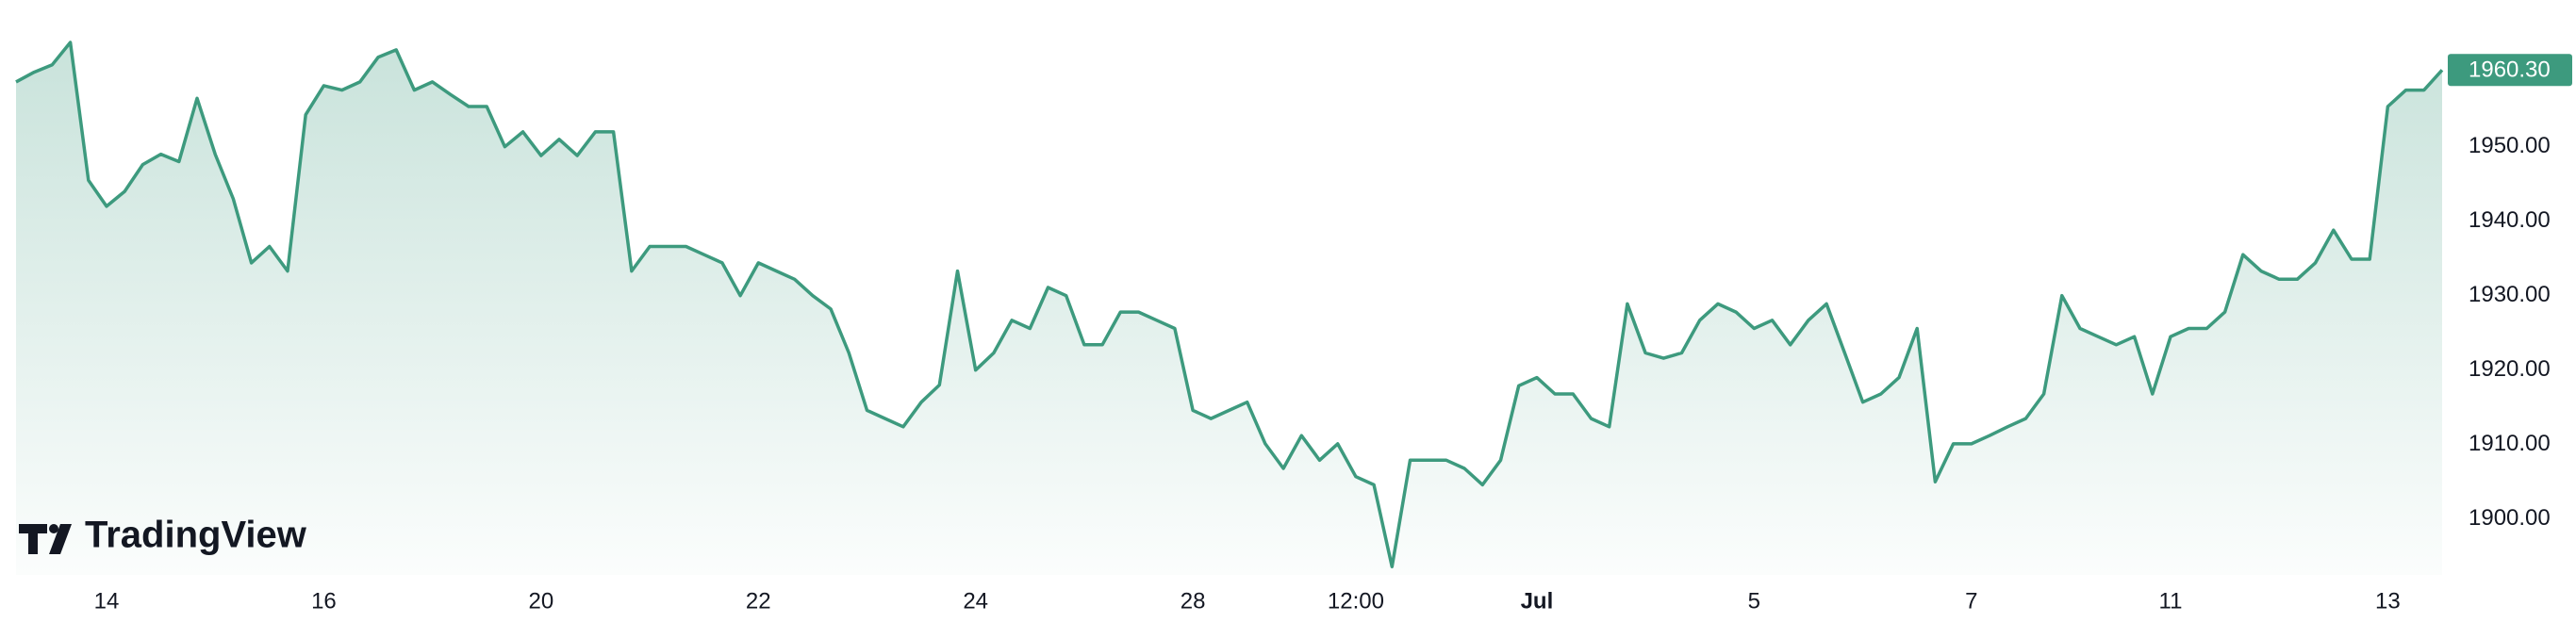 The height and width of the screenshot is (639, 2576). I want to click on x-tick-label: Jul, so click(1537, 601).